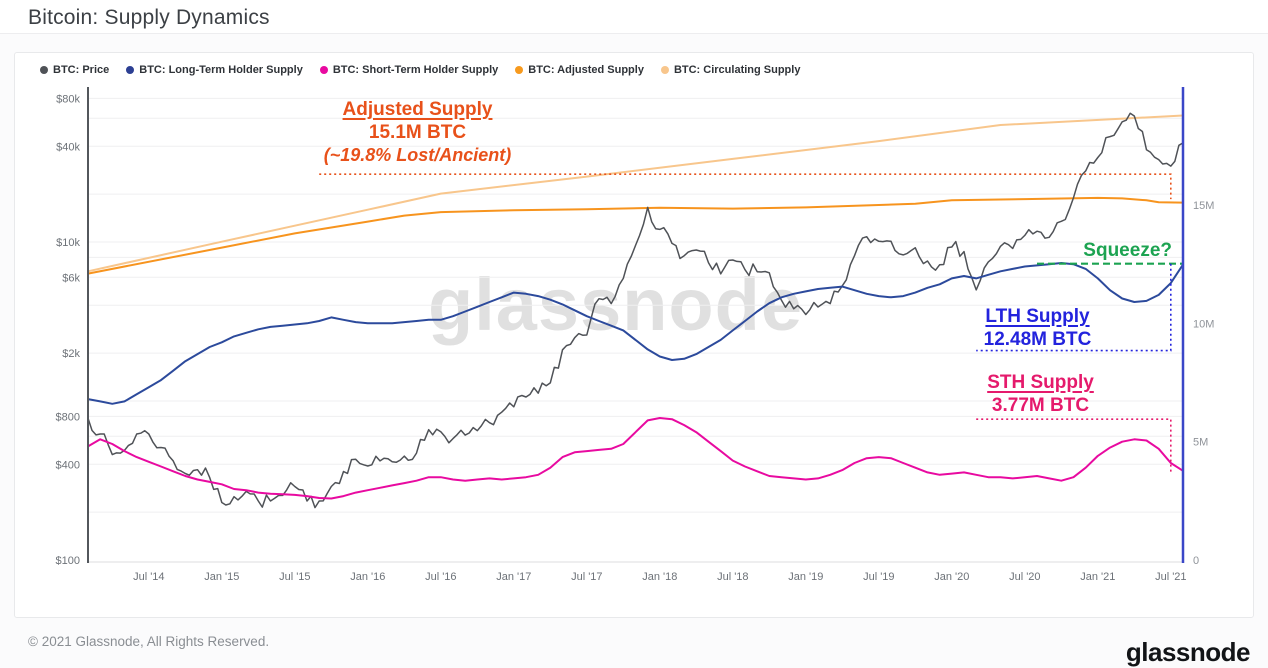 The image size is (1268, 668). Describe the element at coordinates (71, 354) in the screenshot. I see `axis-tick-label: $2k` at that location.